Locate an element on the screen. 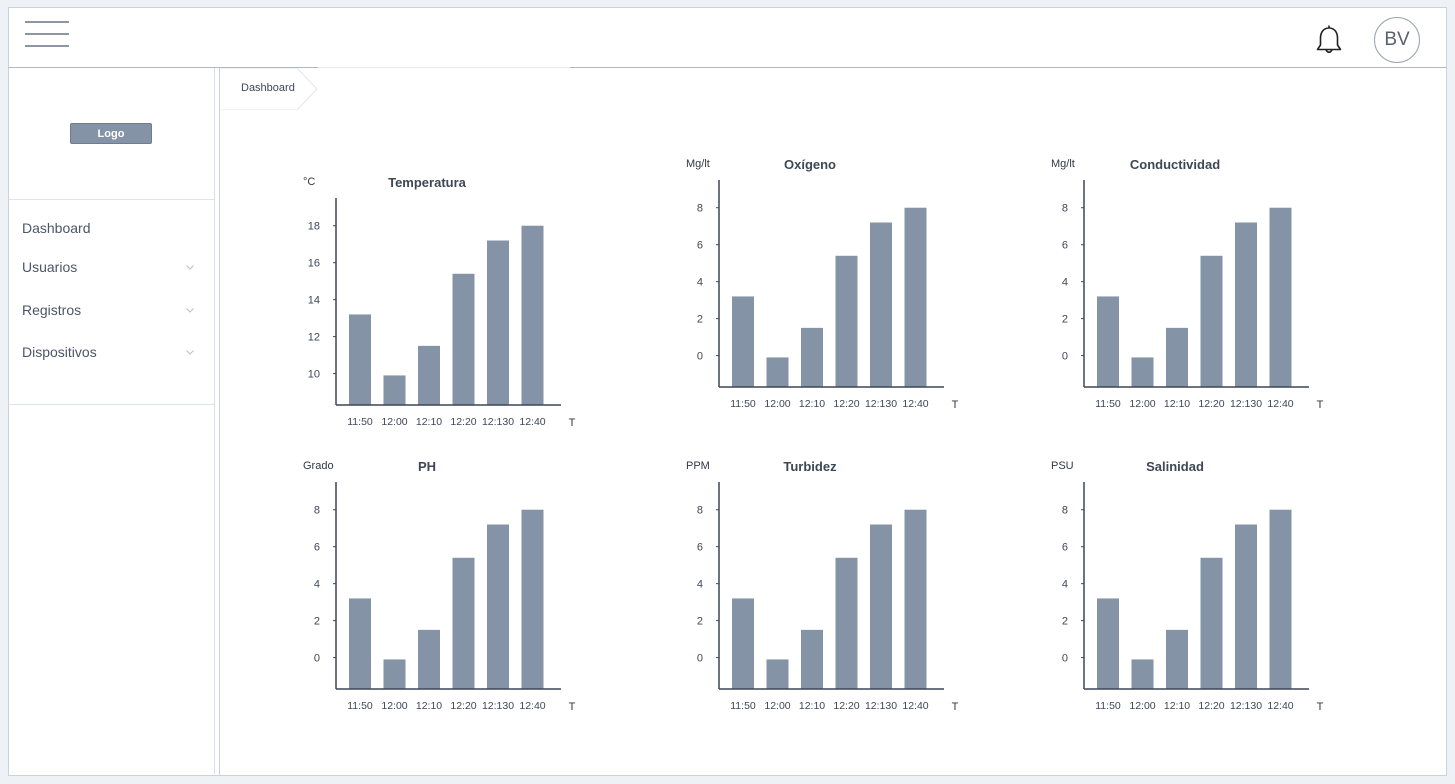 This screenshot has height=784, width=1455. y-tick-label: 12 is located at coordinates (314, 338).